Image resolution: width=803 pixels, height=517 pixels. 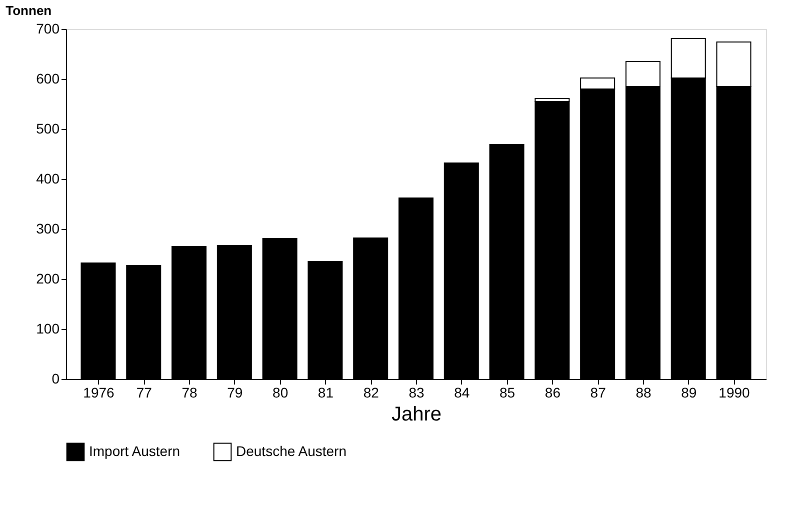 What do you see at coordinates (134, 450) in the screenshot?
I see `legend-label: Import Austern` at bounding box center [134, 450].